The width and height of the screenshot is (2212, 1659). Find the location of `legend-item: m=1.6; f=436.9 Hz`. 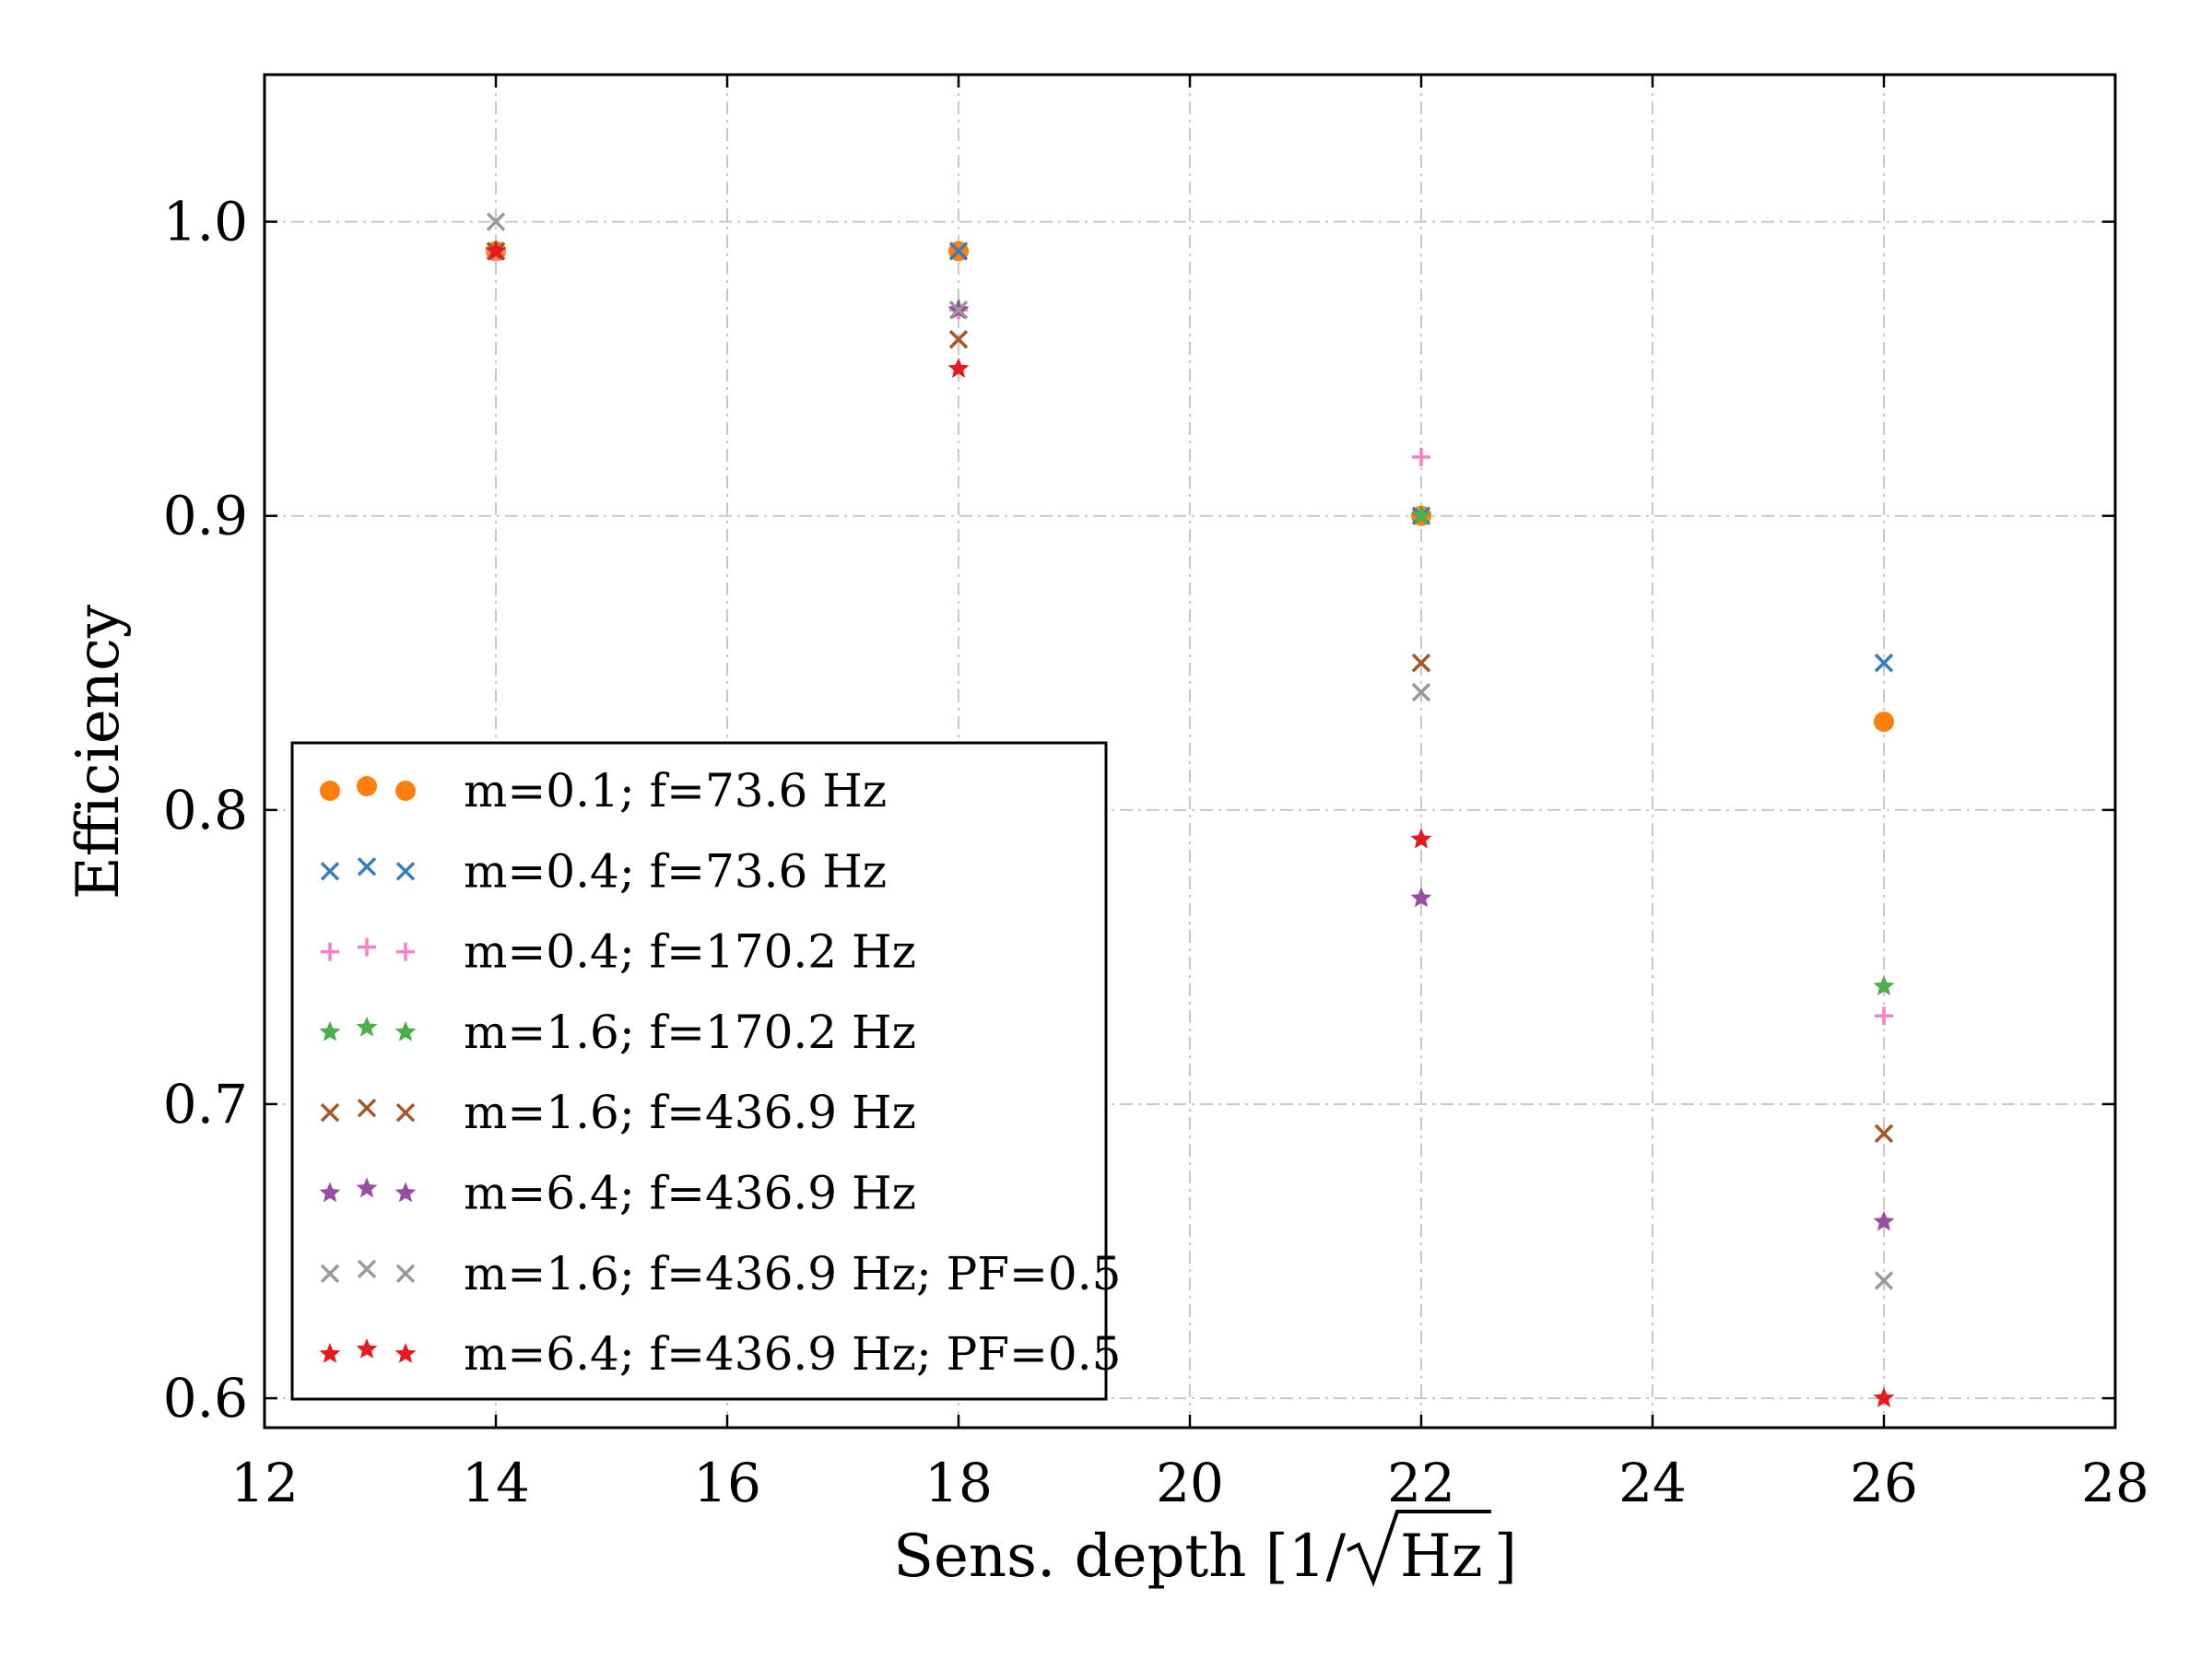

legend-item: m=1.6; f=436.9 Hz is located at coordinates (618, 1112).